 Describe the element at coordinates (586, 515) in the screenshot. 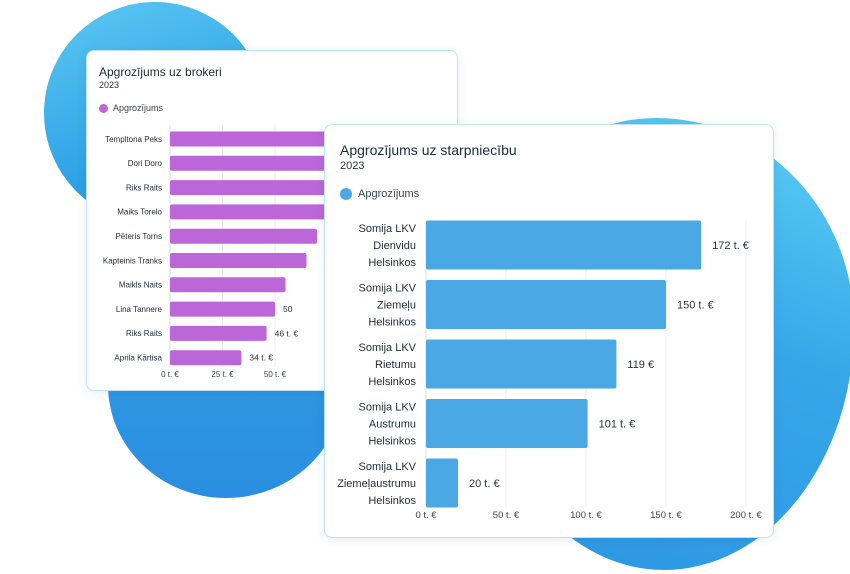

I see `x-tick-label: 100 t. €` at that location.